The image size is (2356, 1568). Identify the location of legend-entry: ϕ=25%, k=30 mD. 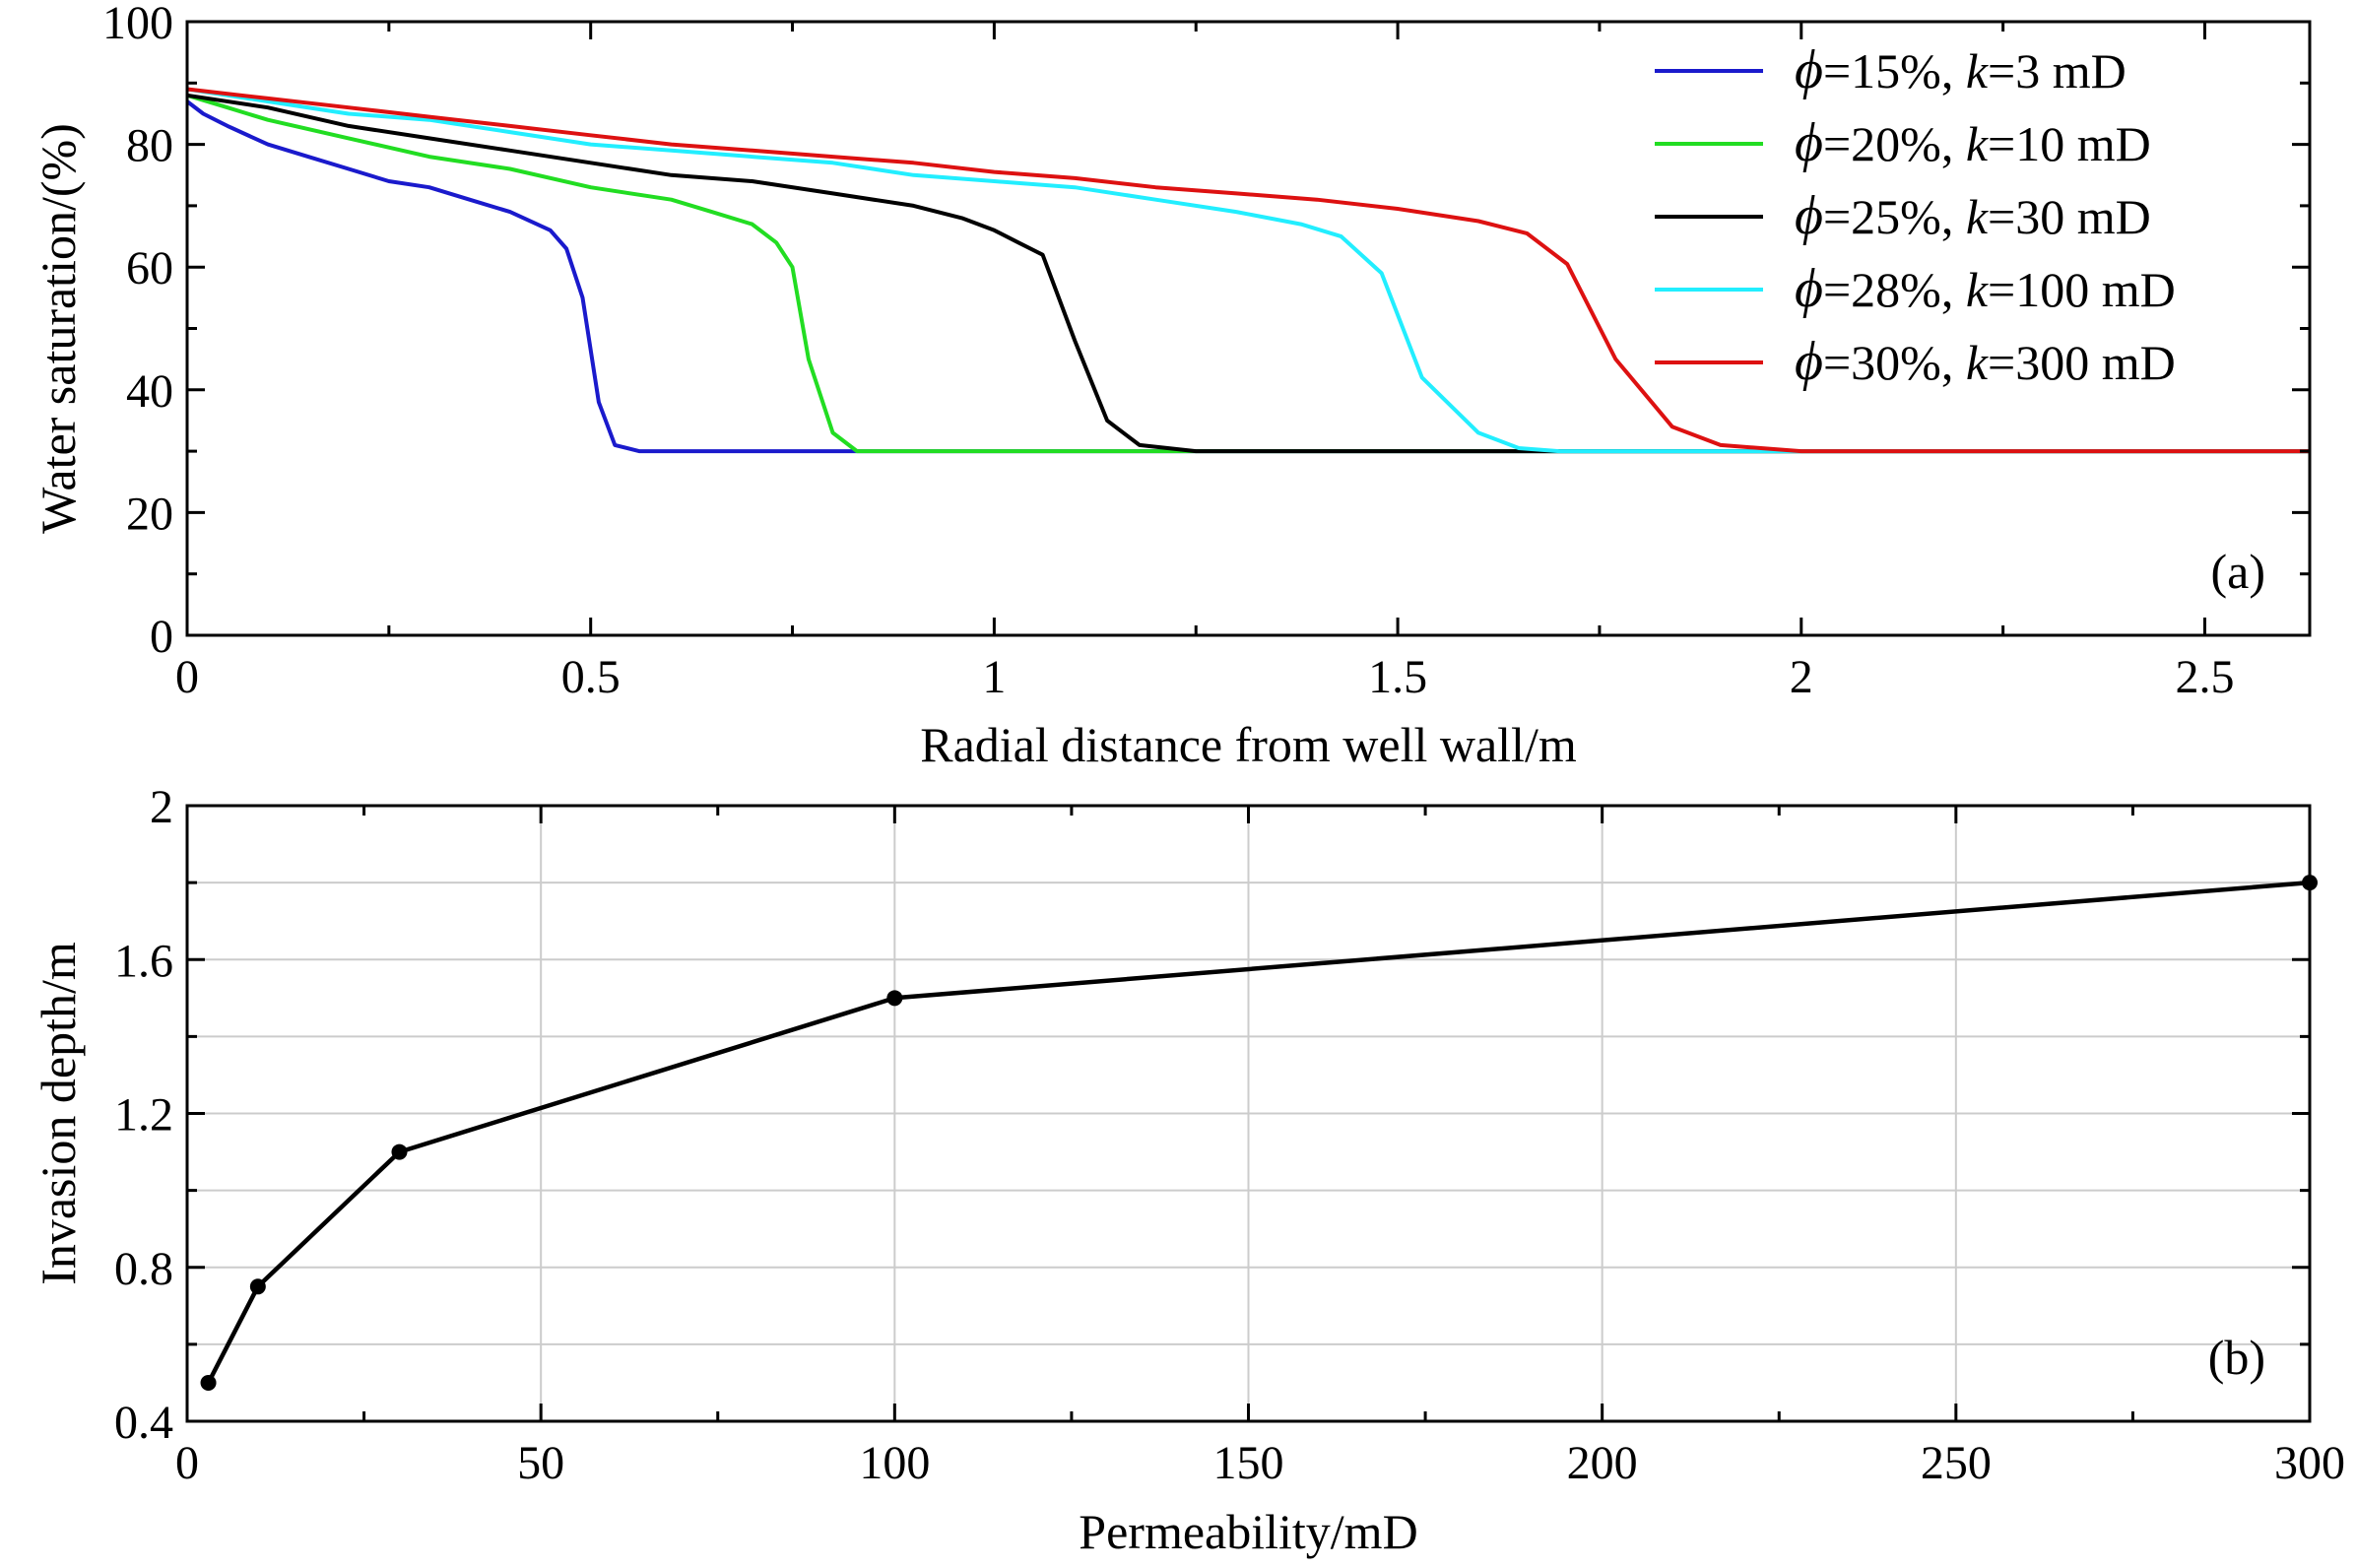
(1973, 216).